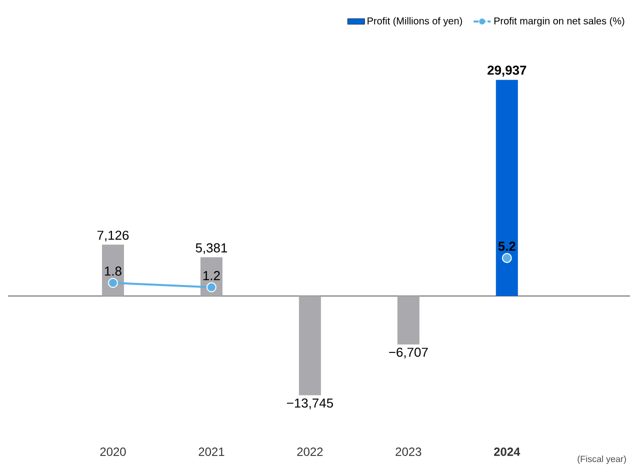 This screenshot has height=468, width=630. I want to click on x-tick-label: 2020, so click(113, 452).